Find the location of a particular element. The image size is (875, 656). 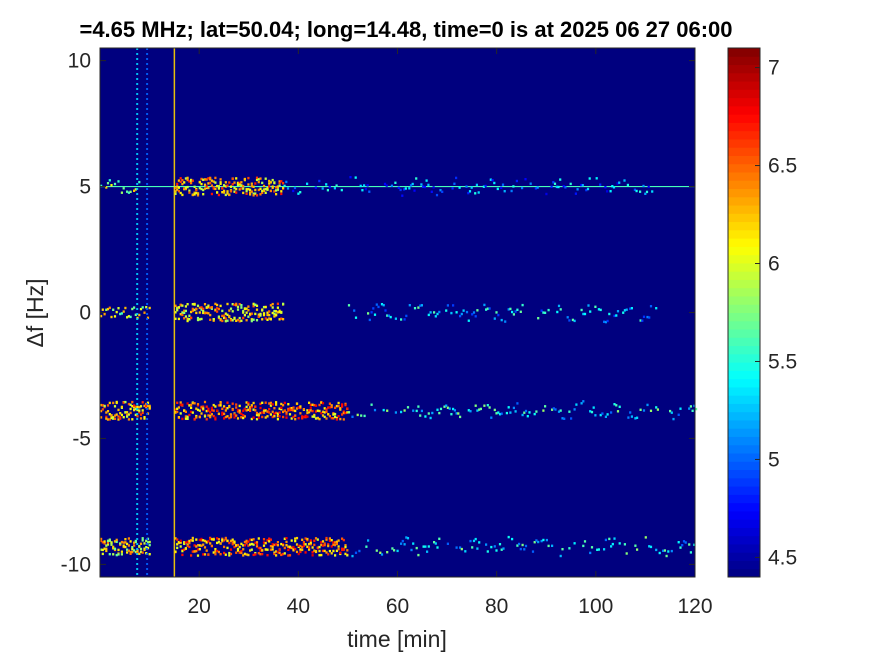

y-tick-label: 0 is located at coordinates (85, 313).